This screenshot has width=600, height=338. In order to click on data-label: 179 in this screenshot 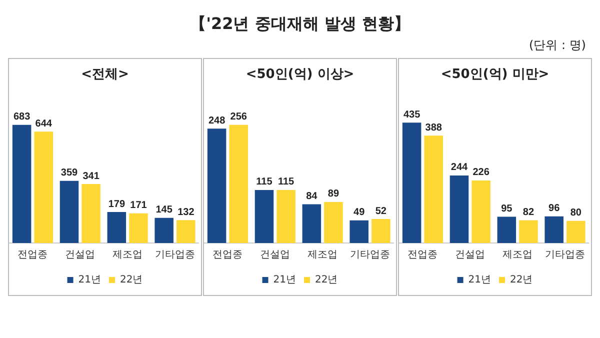, I will do `click(117, 204)`.